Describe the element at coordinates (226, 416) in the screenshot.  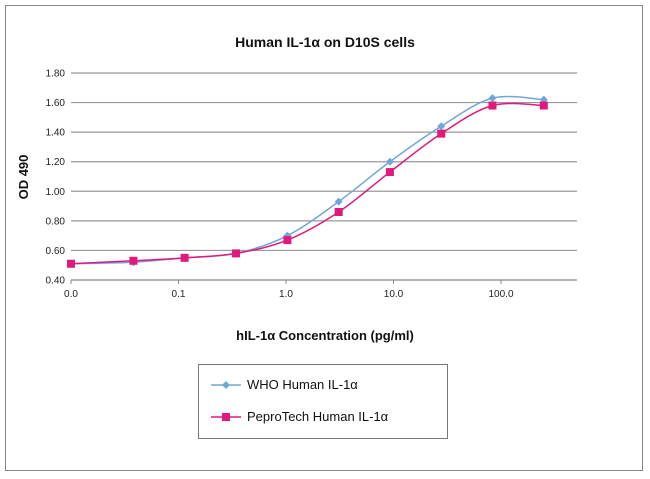
I see `square-marker-icon` at that location.